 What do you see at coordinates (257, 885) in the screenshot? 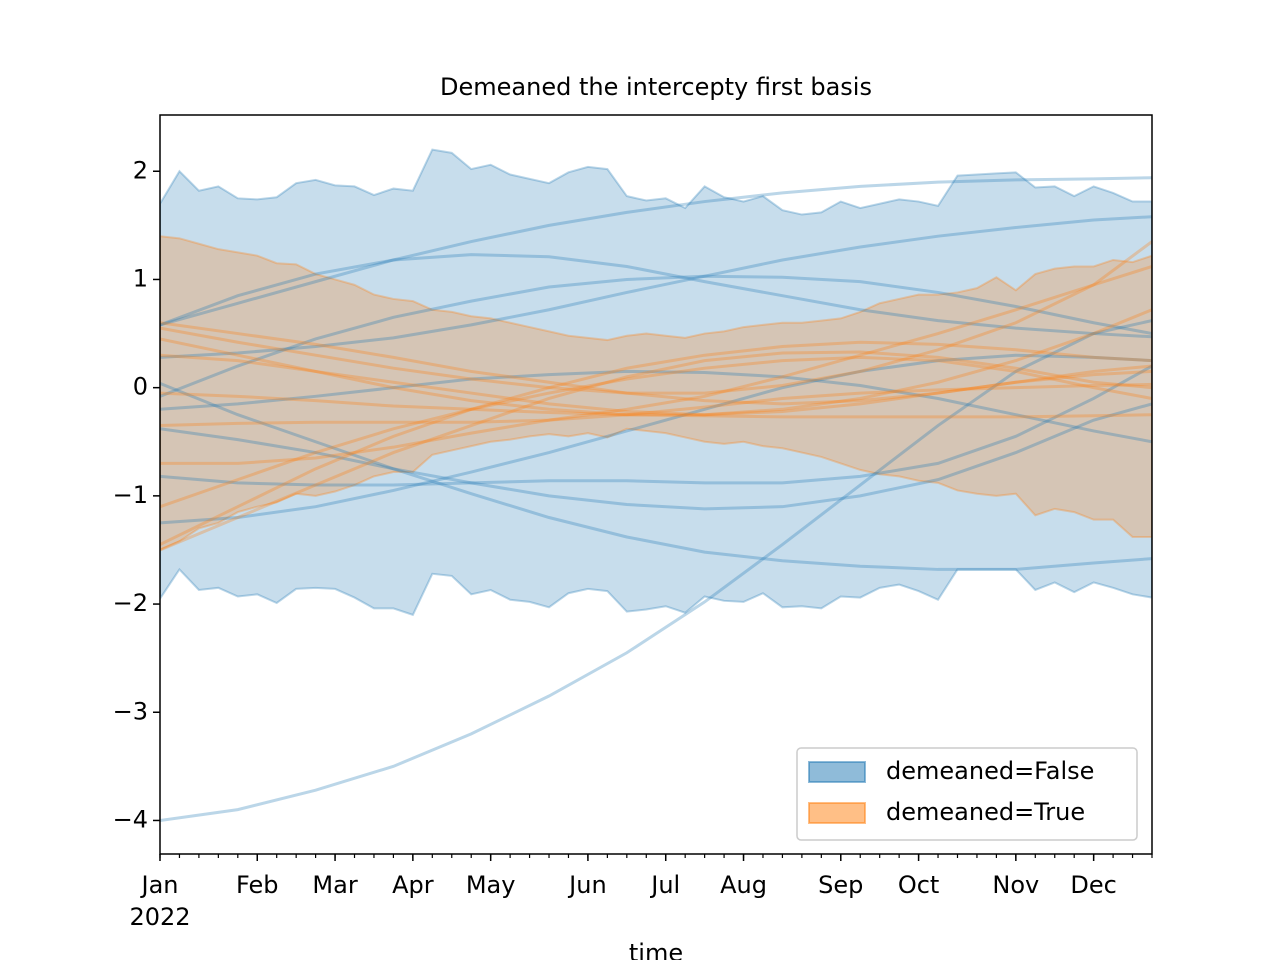
I see `x-tick-label: Feb` at bounding box center [257, 885].